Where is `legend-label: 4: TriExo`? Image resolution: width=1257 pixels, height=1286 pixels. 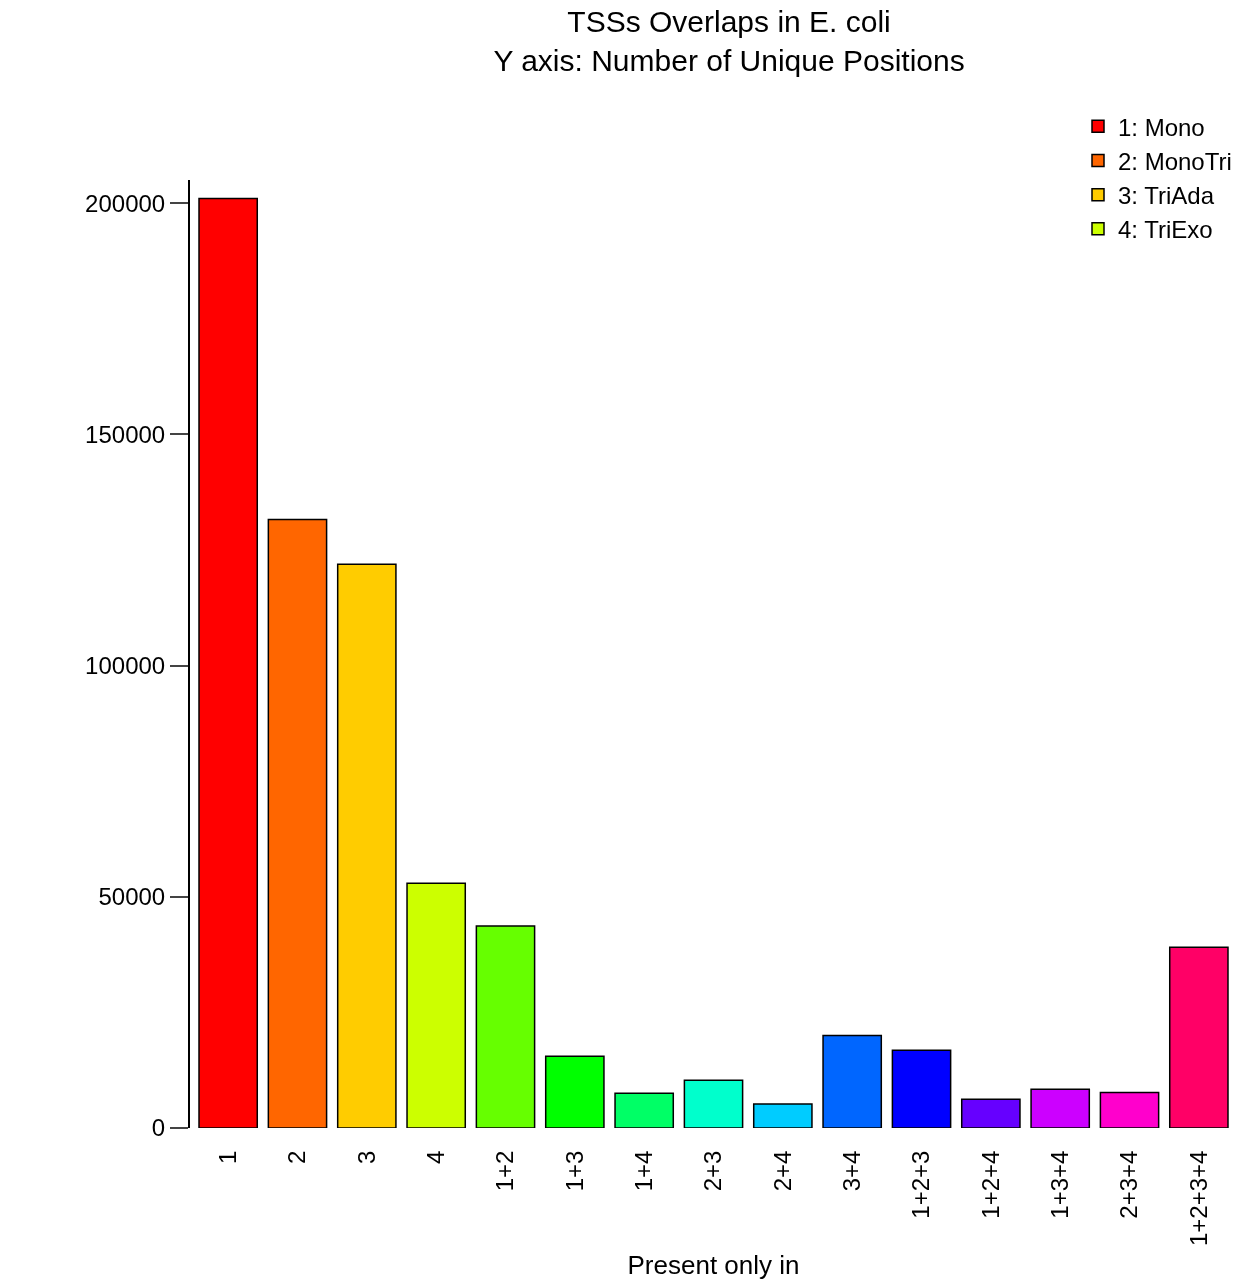
legend-label: 4: TriExo is located at coordinates (1165, 230).